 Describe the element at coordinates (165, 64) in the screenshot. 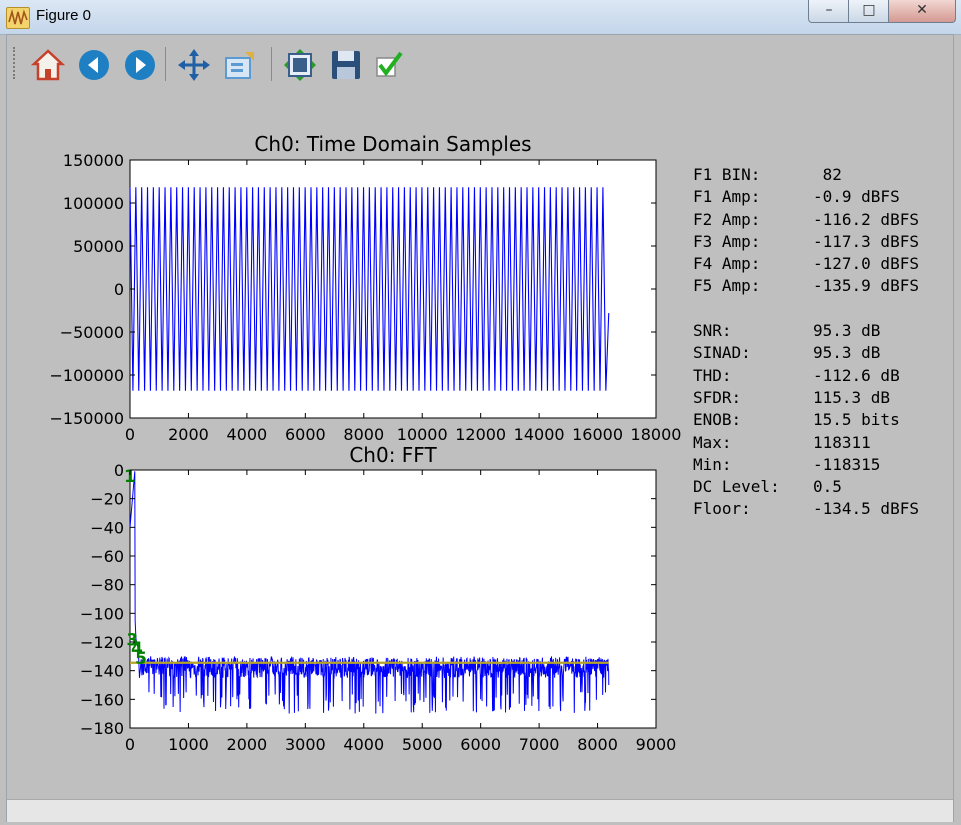

I see `toolbar-separator` at that location.